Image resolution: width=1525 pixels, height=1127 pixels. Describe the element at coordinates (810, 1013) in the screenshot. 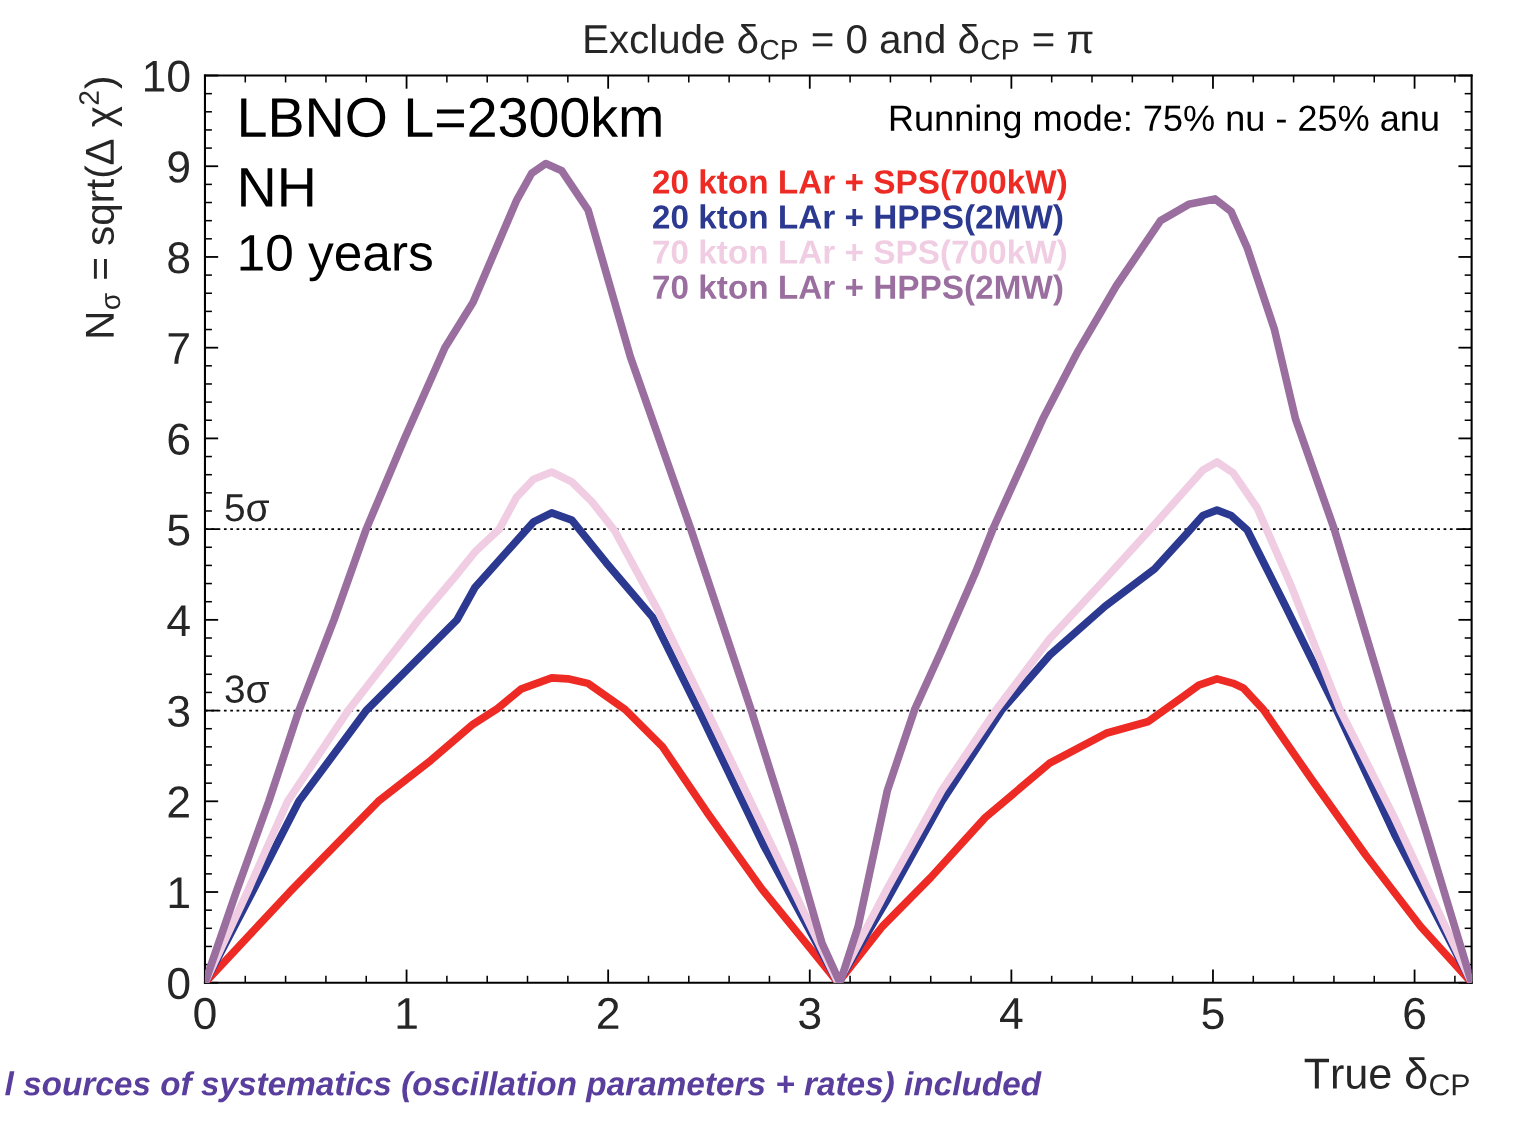

I see `x-tick-label: 3` at that location.